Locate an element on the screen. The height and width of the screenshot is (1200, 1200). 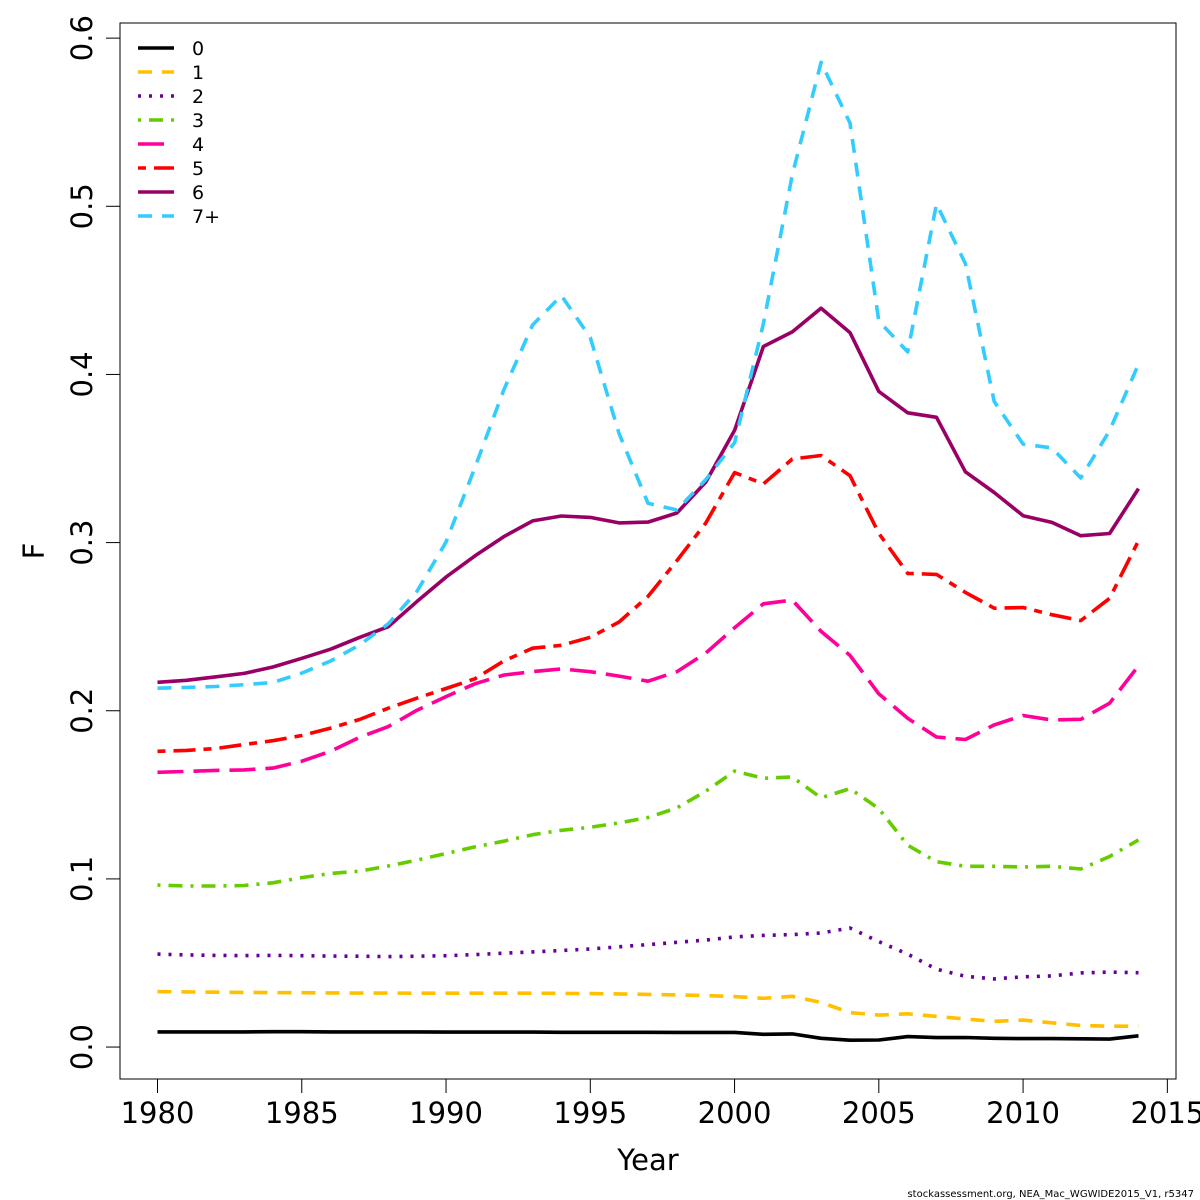
legend-label-4: 4 is located at coordinates (198, 145).